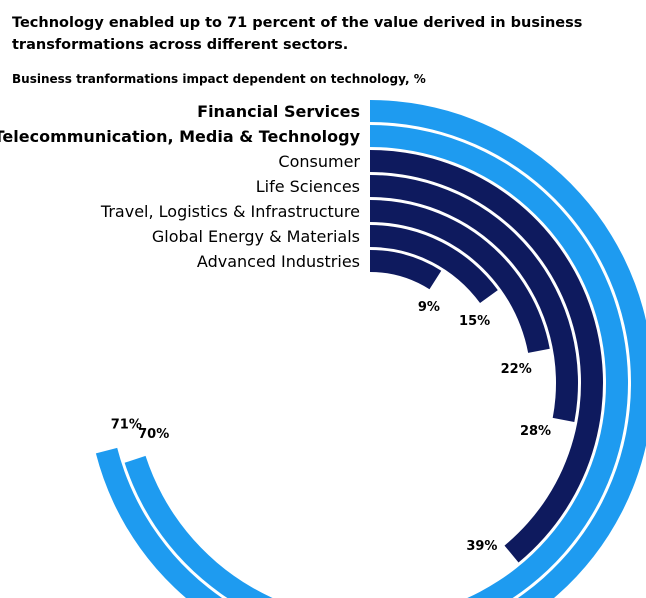 Image resolution: width=646 pixels, height=598 pixels. Describe the element at coordinates (230, 211) in the screenshot. I see `category-label: Travel, Logistics & Infrastructure` at that location.